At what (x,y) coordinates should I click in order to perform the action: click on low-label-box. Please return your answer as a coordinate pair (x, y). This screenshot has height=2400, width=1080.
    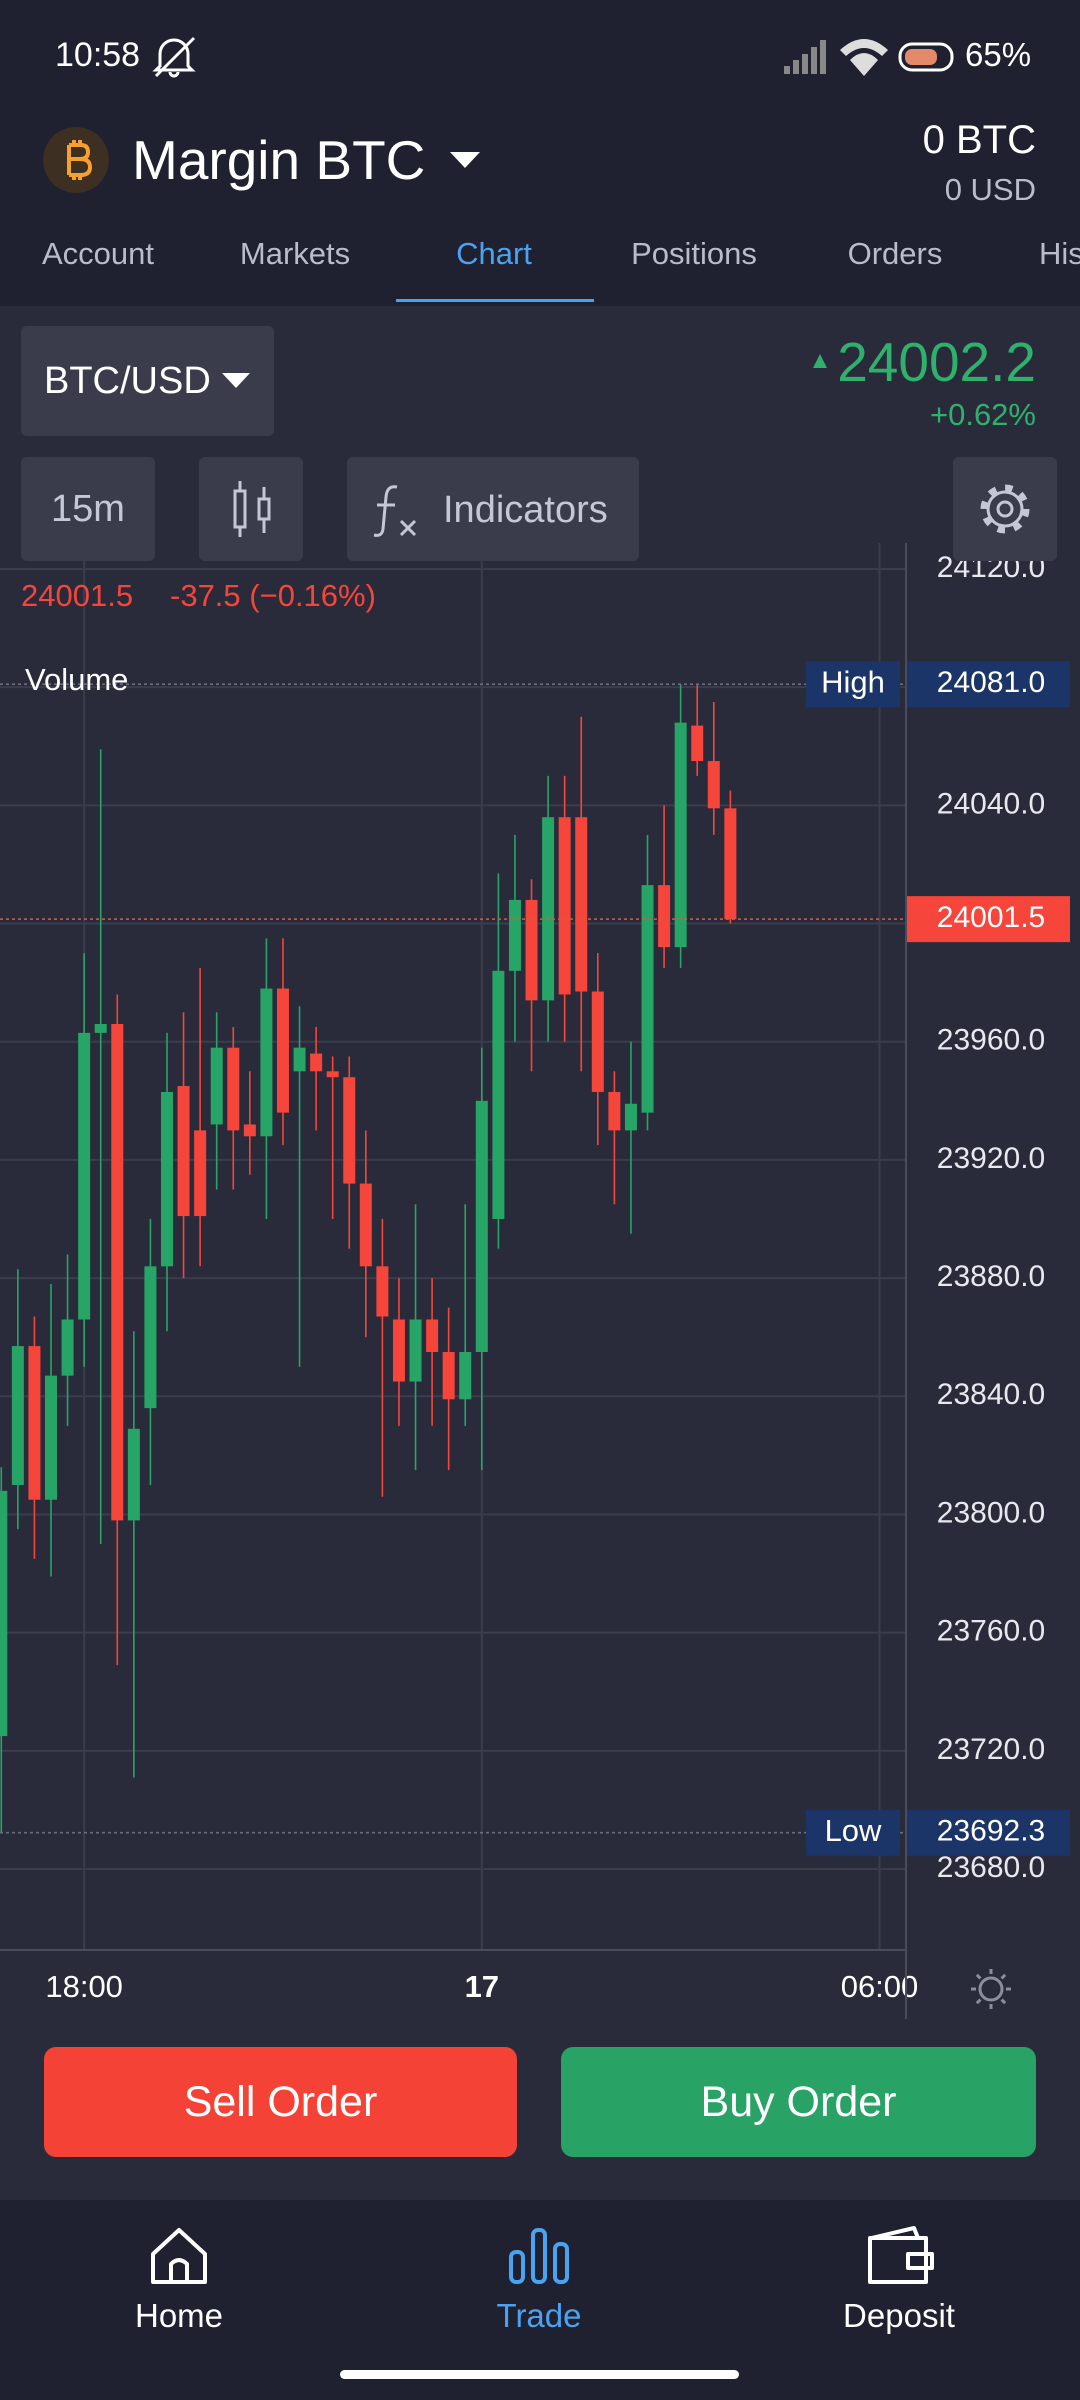
    Looking at the image, I should click on (853, 1832).